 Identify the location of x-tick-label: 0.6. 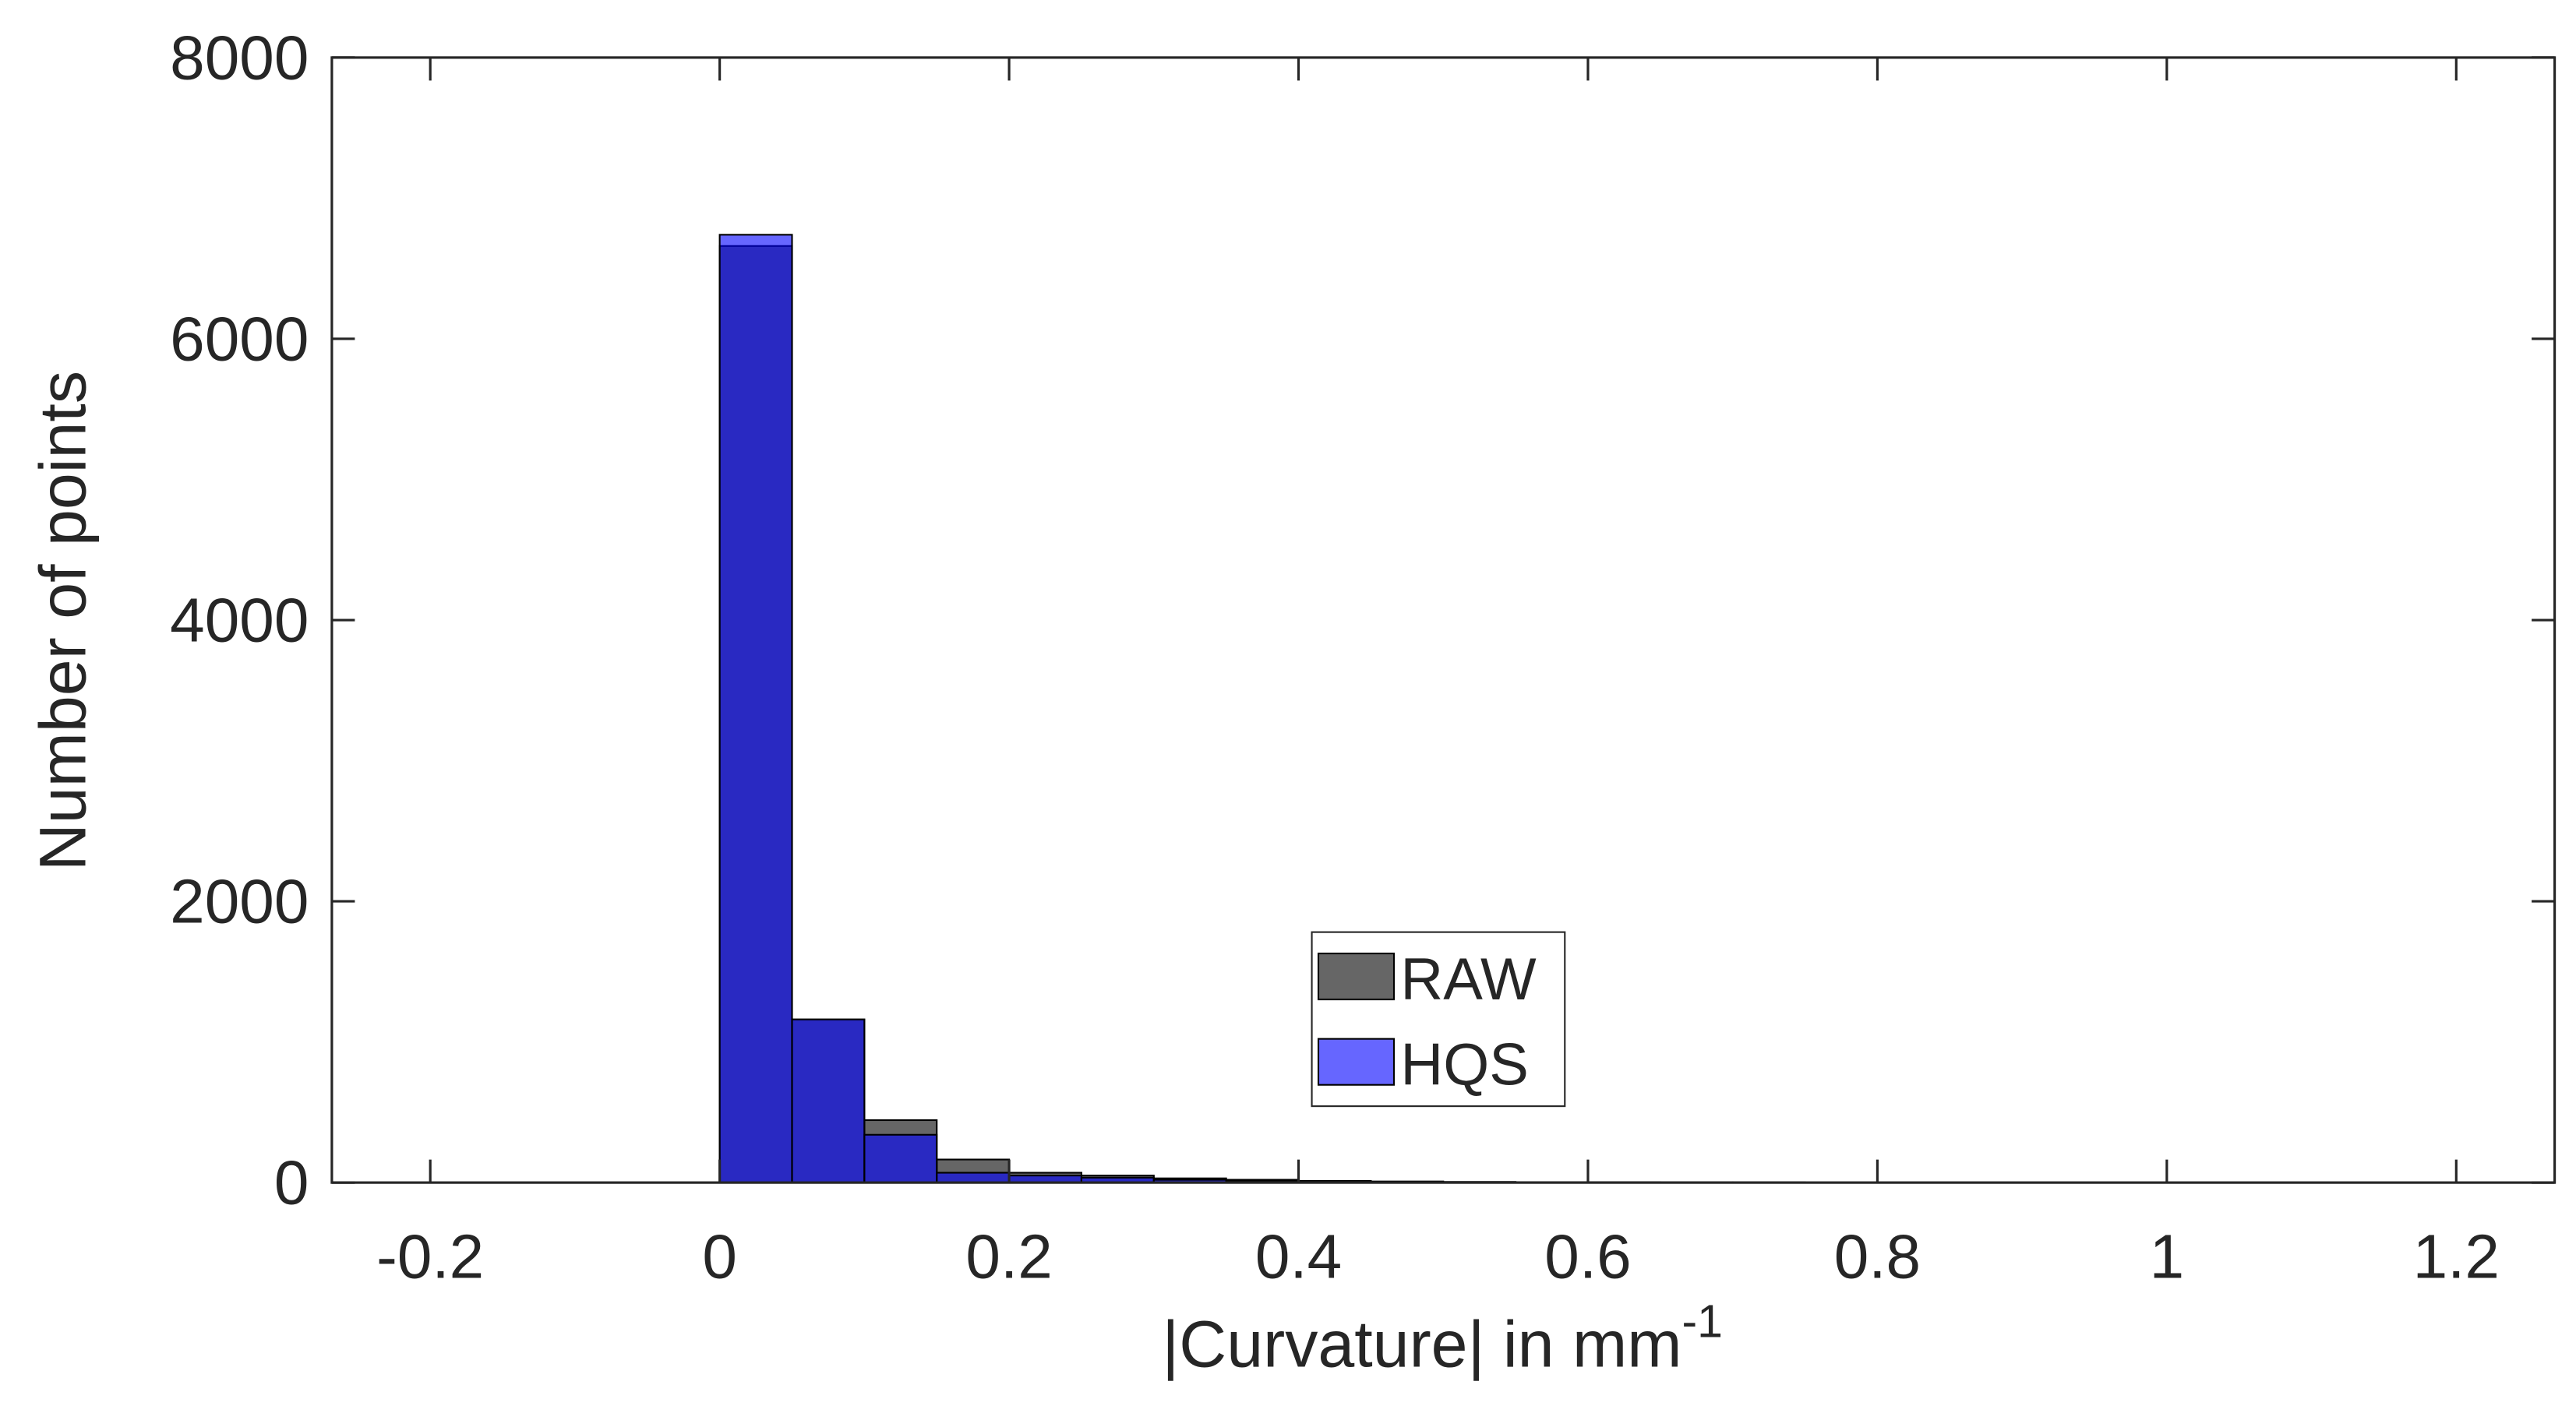
(1587, 1256).